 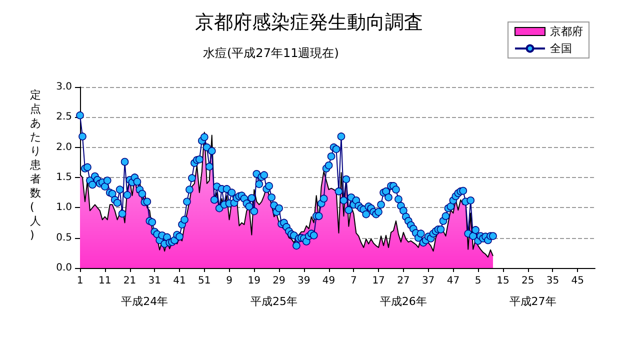 I want to click on x-tick-label: 15, so click(x=503, y=281).